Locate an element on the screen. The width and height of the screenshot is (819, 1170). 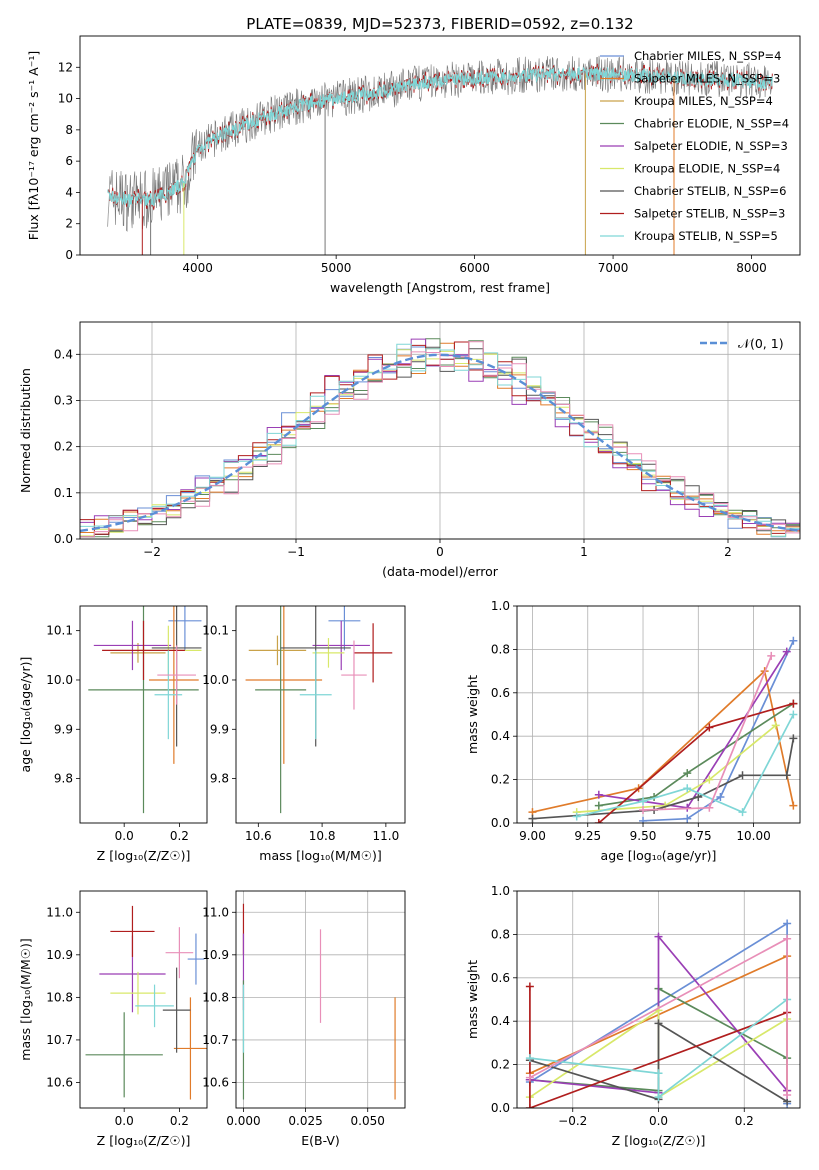
x-tick-label: 8000 is located at coordinates (751, 268).